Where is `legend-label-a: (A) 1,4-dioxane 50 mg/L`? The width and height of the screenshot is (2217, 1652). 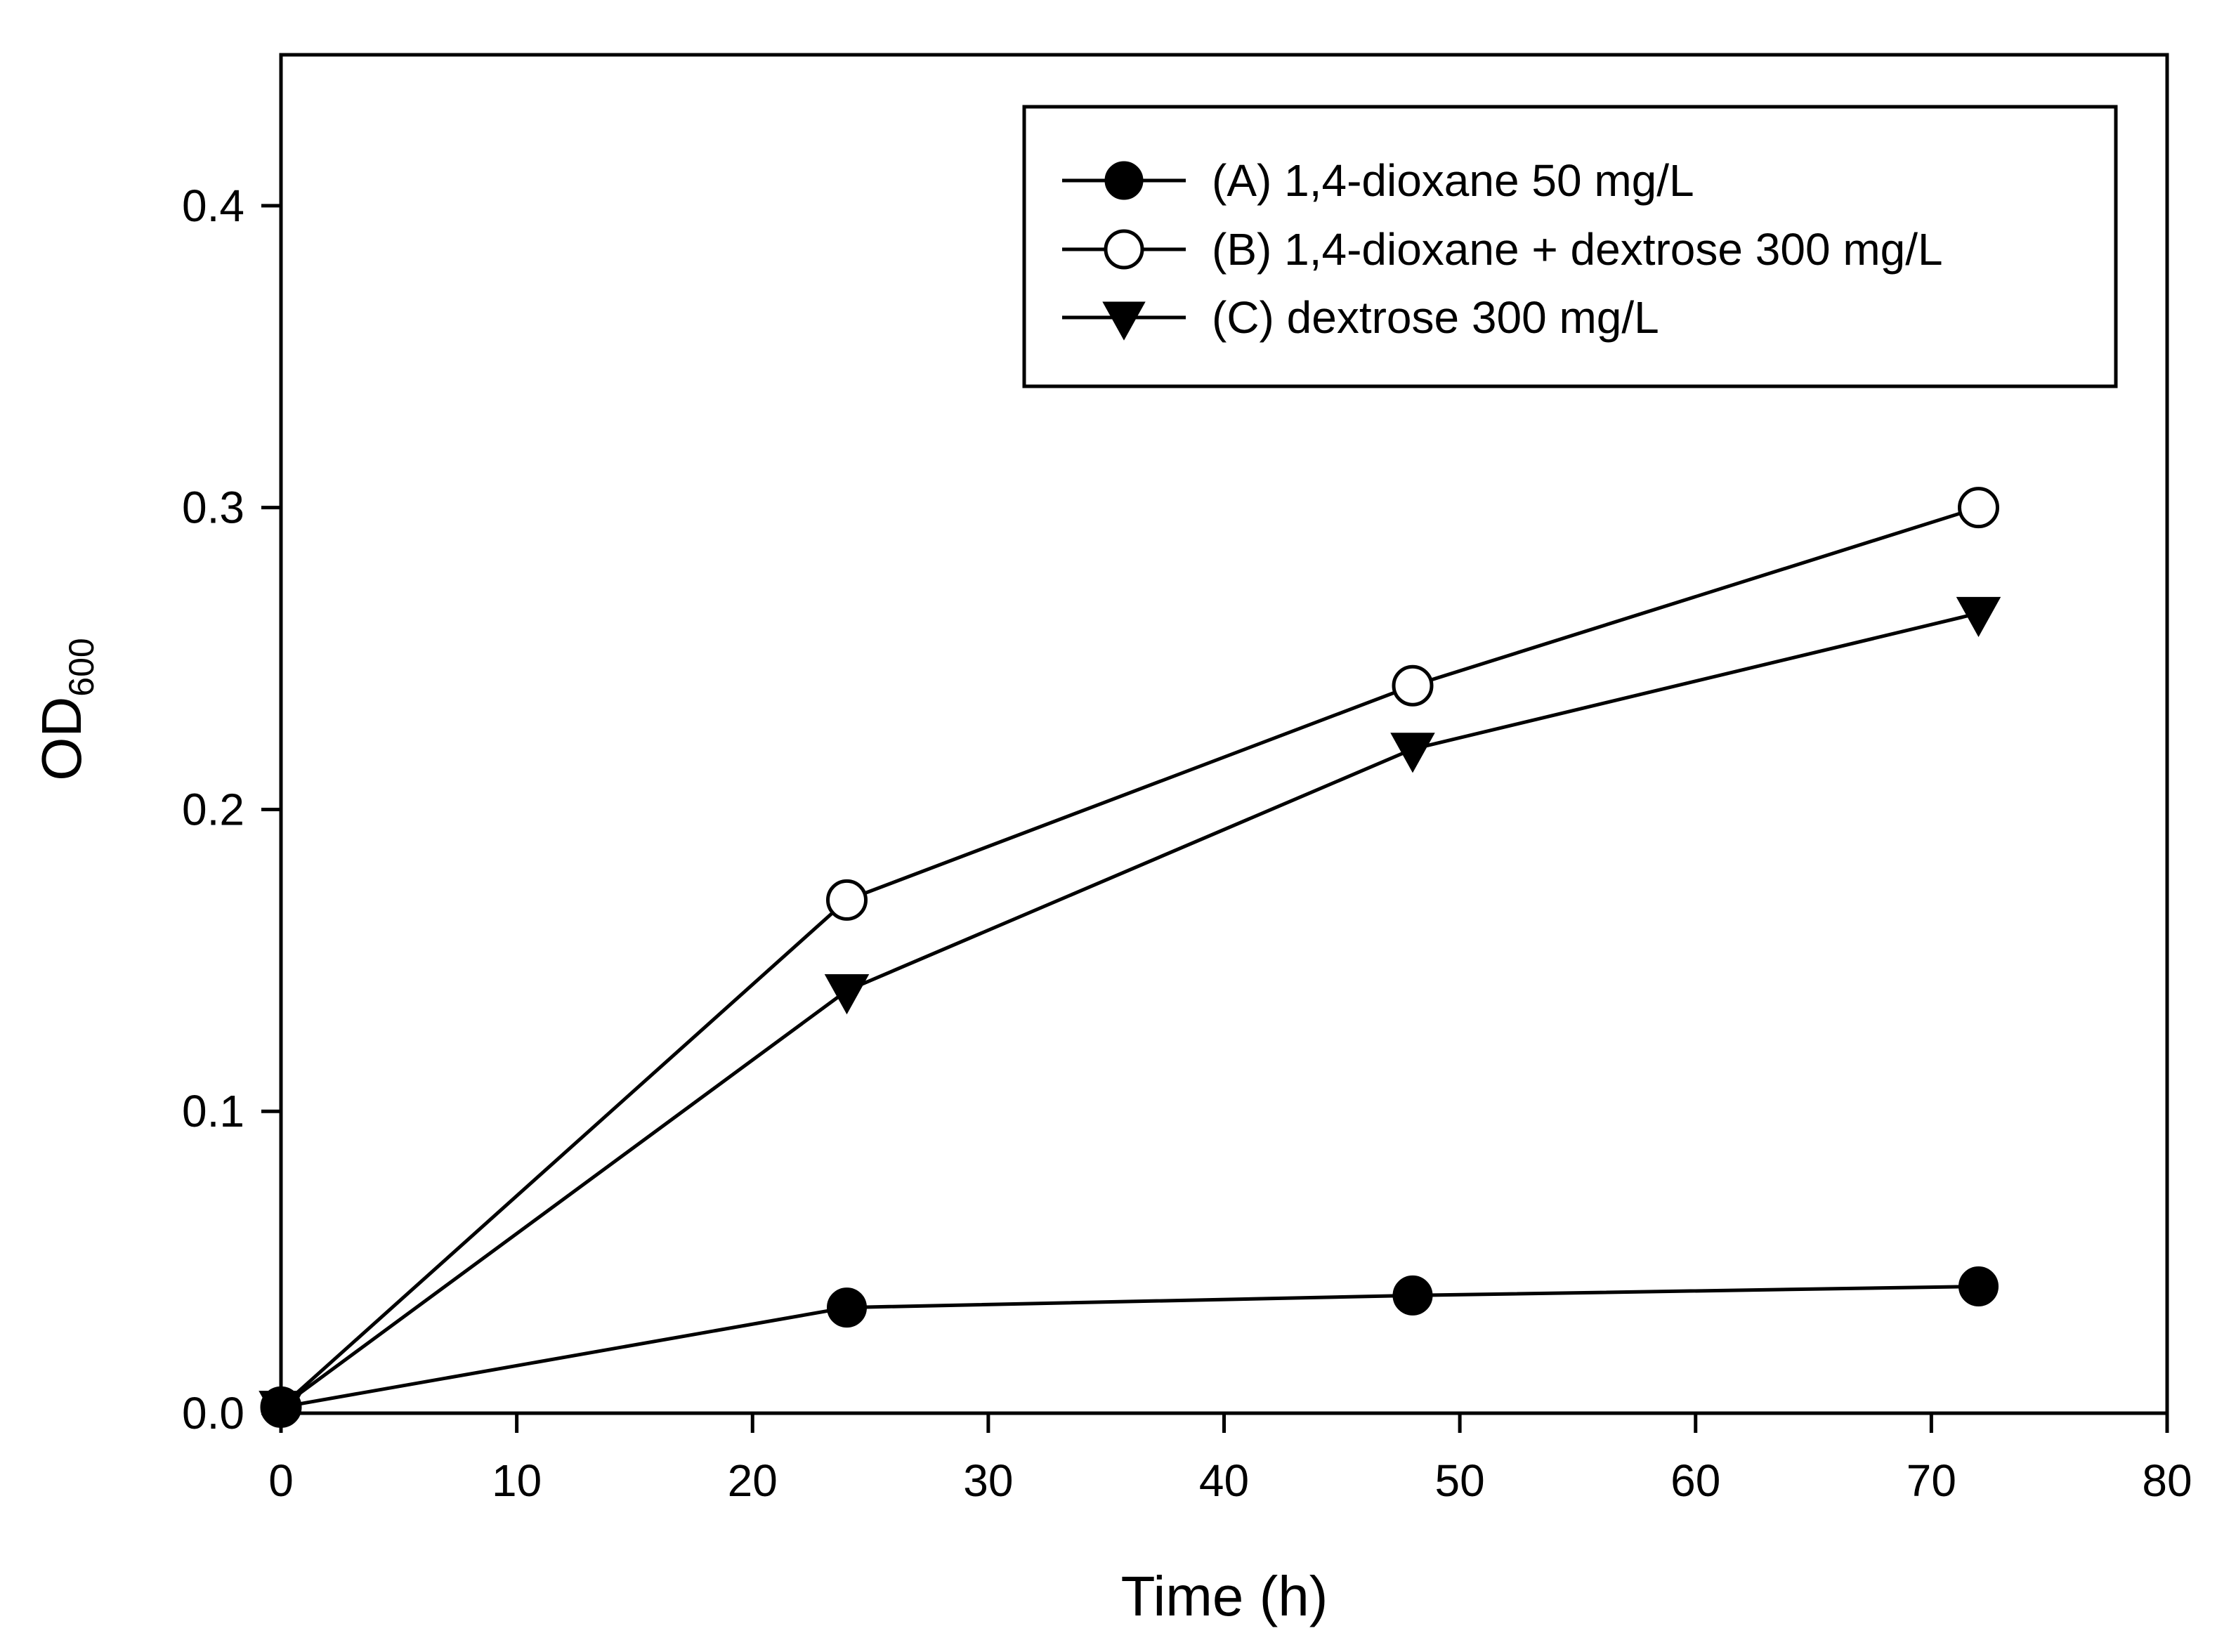
legend-label-a: (A) 1,4-dioxane 50 mg/L is located at coordinates (1453, 180).